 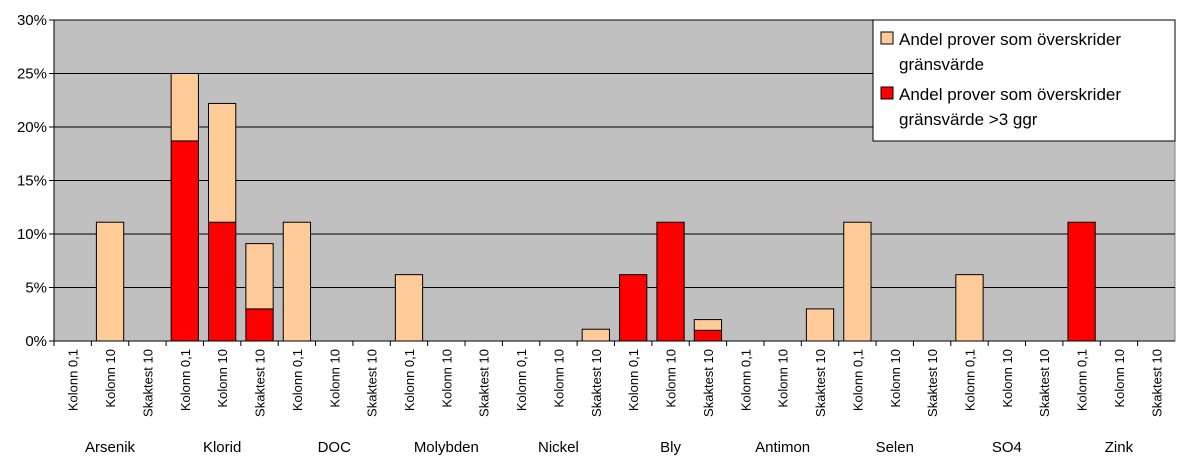 What do you see at coordinates (1007, 447) in the screenshot?
I see `group-label: SO4` at bounding box center [1007, 447].